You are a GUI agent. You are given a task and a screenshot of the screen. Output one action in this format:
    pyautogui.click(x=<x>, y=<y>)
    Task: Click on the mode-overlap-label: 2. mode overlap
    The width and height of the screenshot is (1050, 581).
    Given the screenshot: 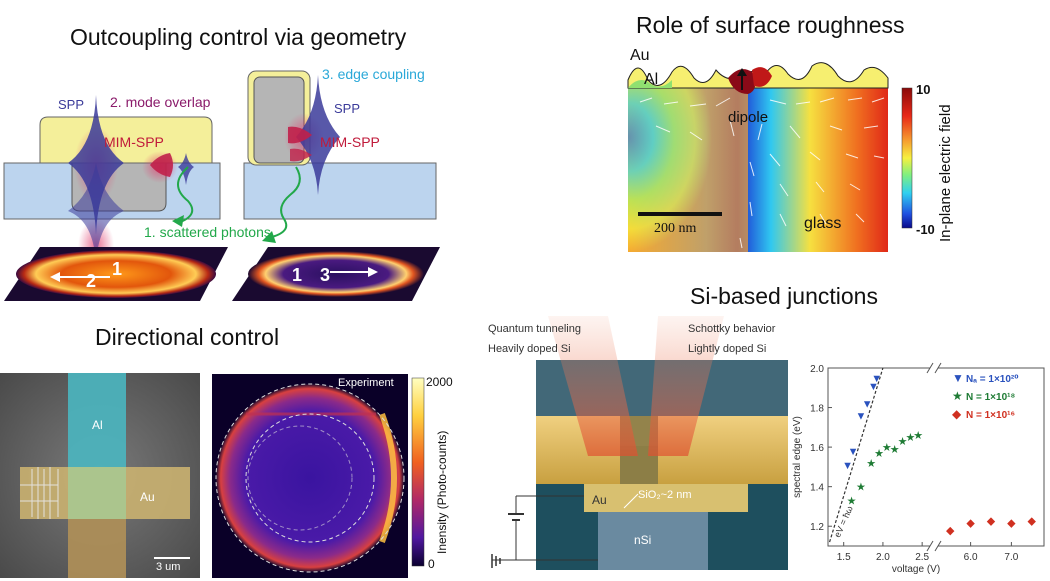 What is the action you would take?
    pyautogui.click(x=160, y=102)
    